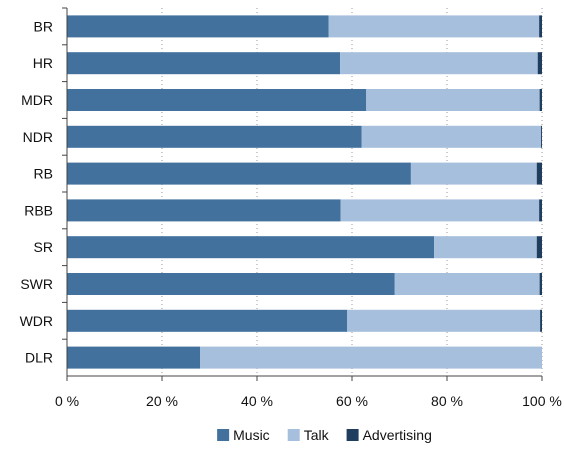 The image size is (564, 462). Describe the element at coordinates (198, 26) in the screenshot. I see `bar-music-br` at that location.